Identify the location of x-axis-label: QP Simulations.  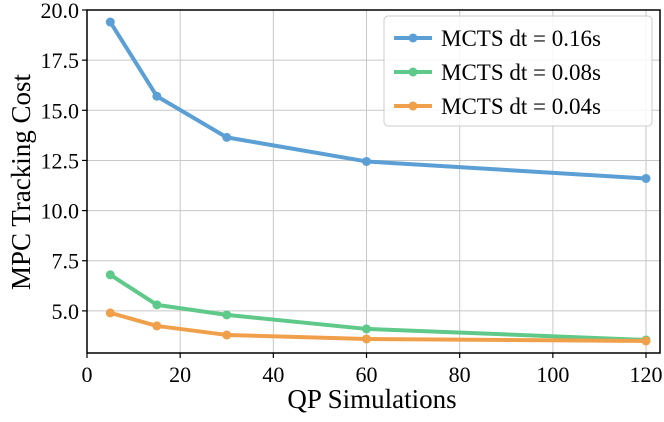
(371, 399).